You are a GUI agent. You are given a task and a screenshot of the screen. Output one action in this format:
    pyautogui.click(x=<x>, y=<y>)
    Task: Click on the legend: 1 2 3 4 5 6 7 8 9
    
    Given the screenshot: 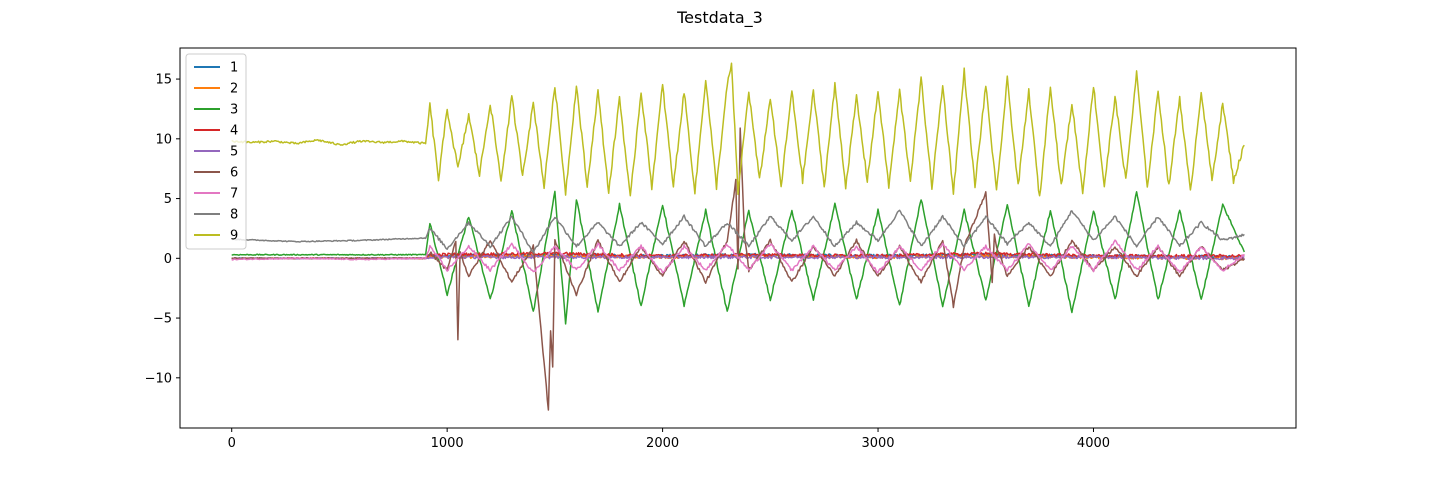 What is the action you would take?
    pyautogui.click(x=216, y=151)
    